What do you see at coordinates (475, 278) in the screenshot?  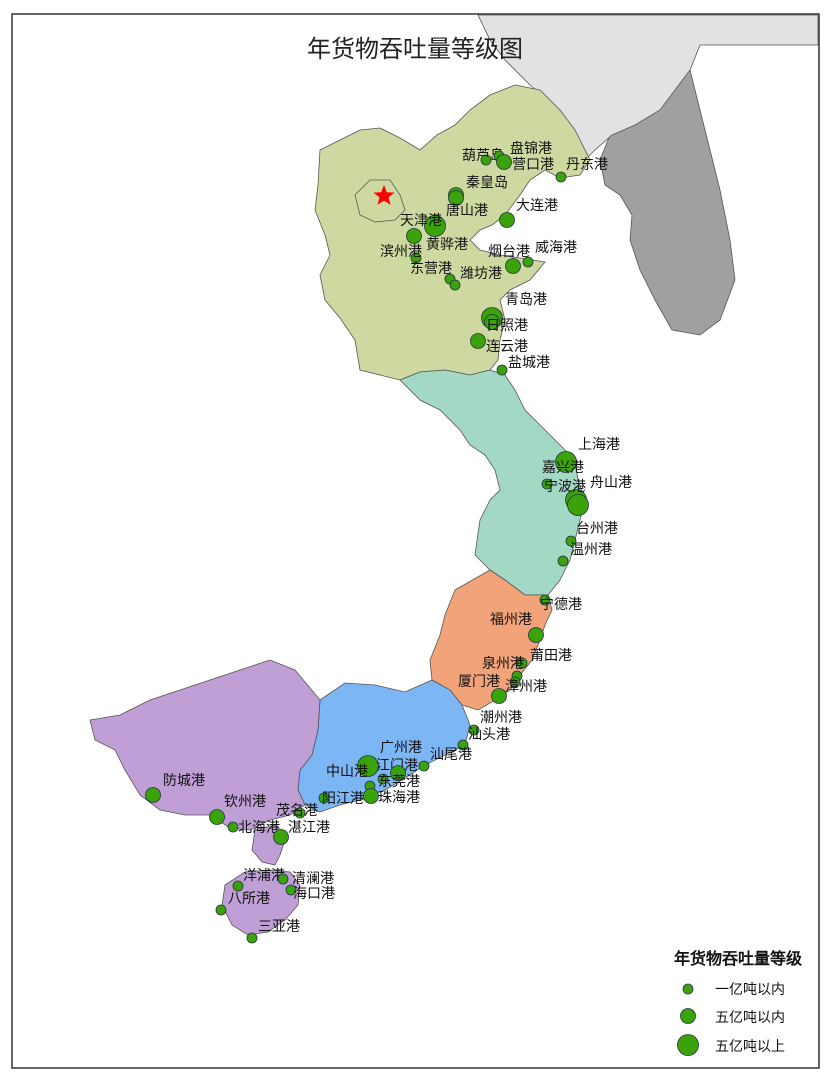 I see `port-marker: 潍坊港` at bounding box center [475, 278].